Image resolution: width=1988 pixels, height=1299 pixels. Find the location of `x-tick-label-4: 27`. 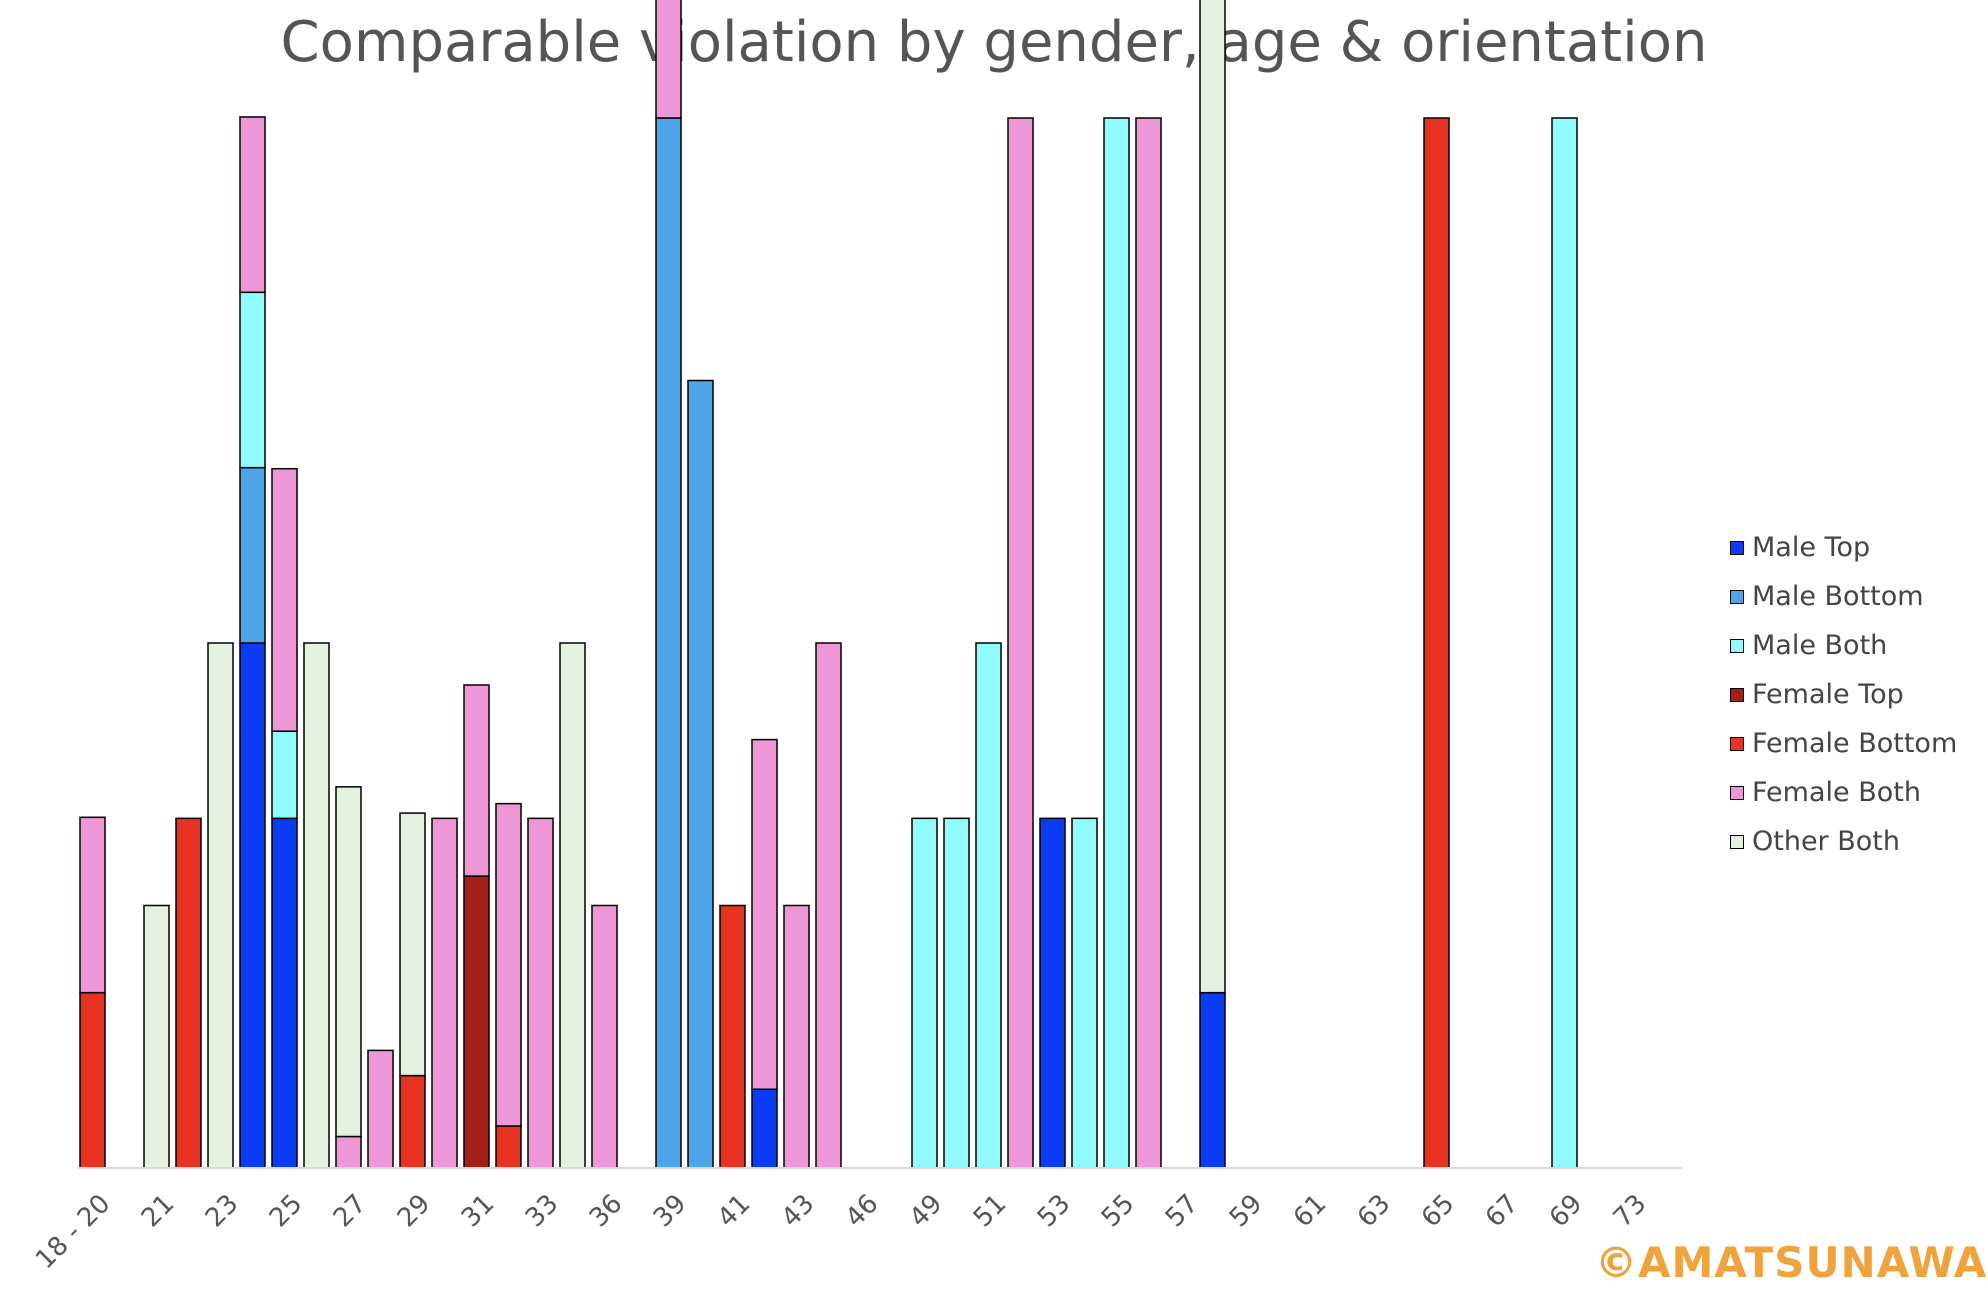

x-tick-label-4: 27 is located at coordinates (350, 1211).